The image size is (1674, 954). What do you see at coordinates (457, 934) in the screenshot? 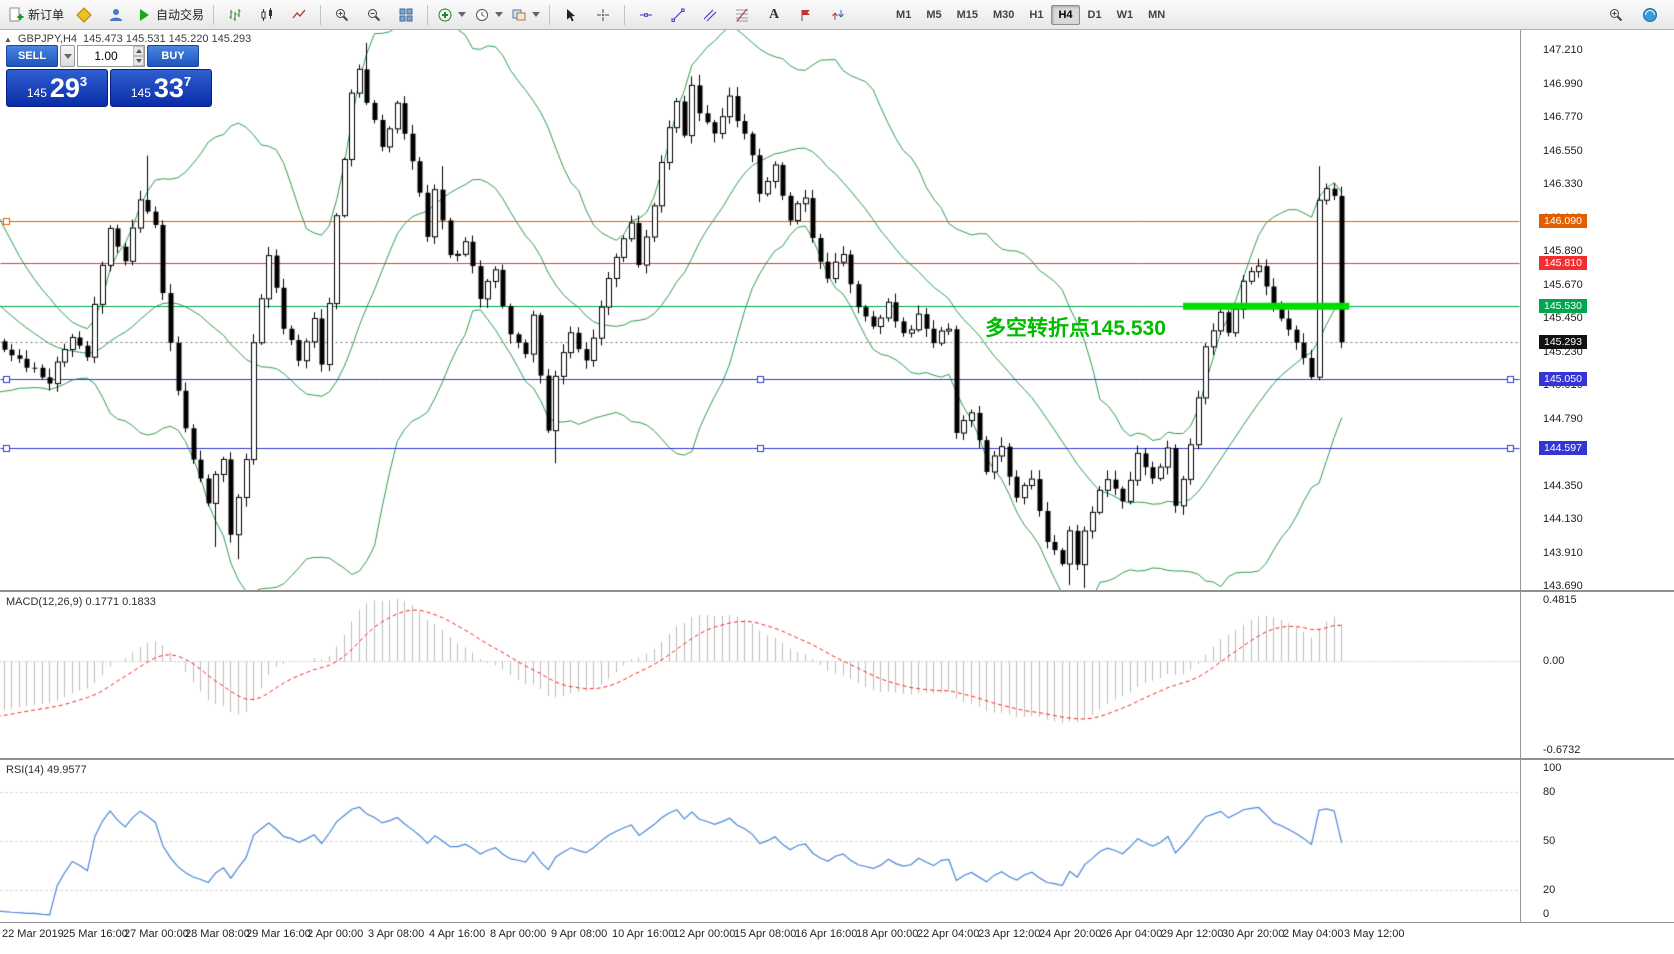
I see `time-axis-label: 4 Apr 16:00` at bounding box center [457, 934].